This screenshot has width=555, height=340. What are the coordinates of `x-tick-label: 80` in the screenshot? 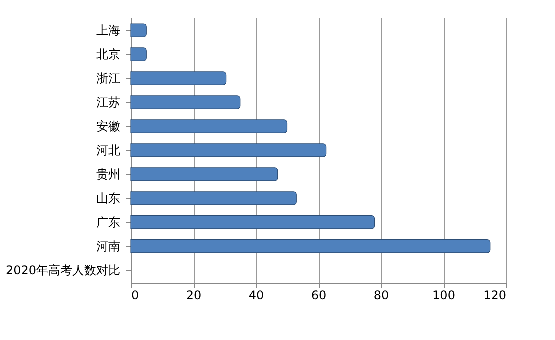 It's located at (382, 295).